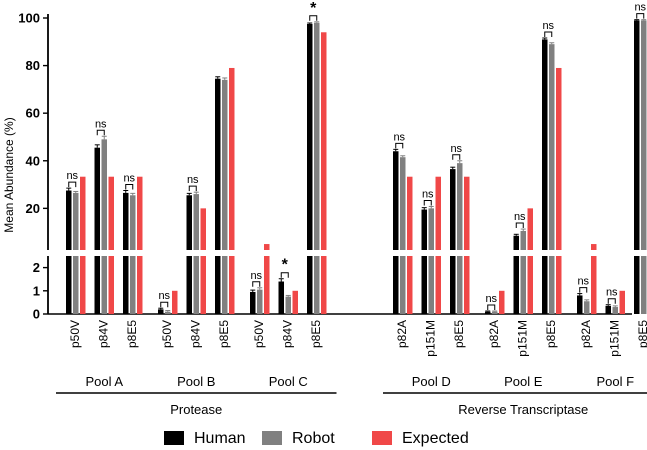  I want to click on legend-label: Human, so click(220, 438).